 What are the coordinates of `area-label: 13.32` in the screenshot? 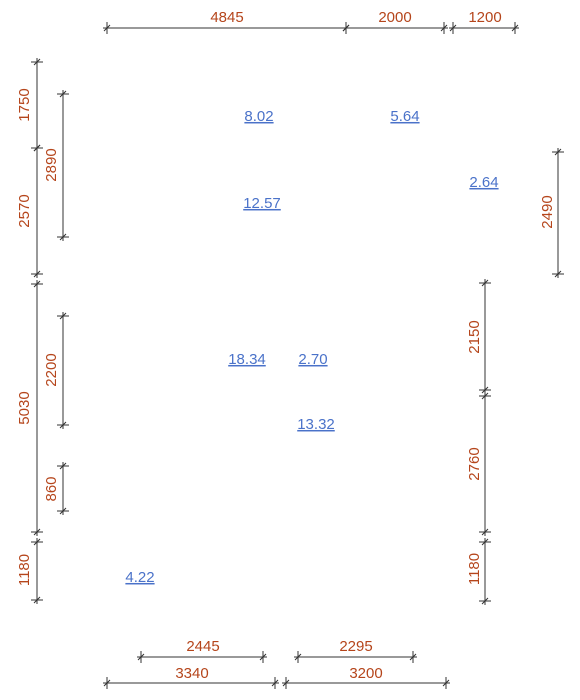 It's located at (316, 424).